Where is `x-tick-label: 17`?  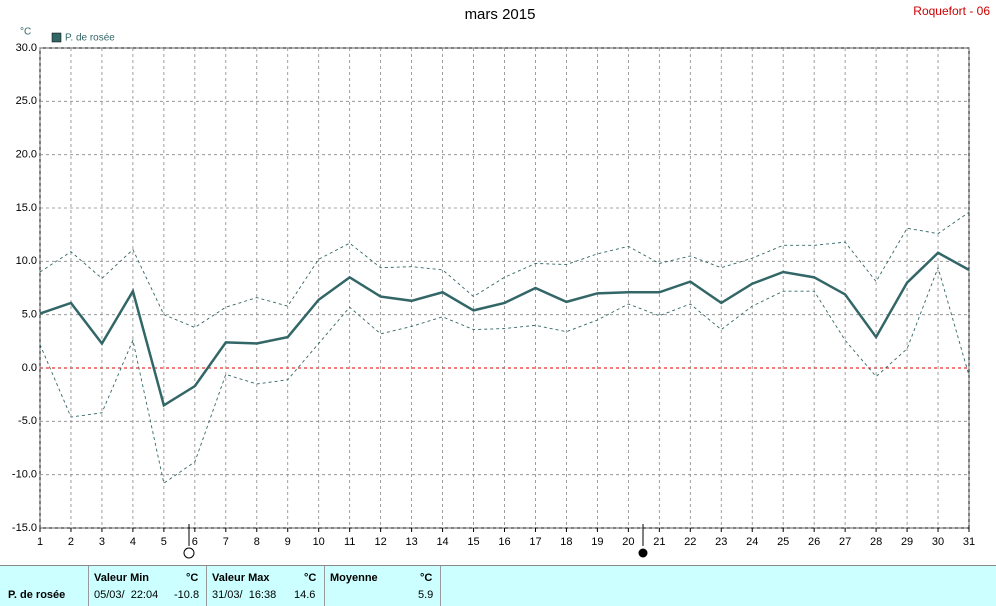 x-tick-label: 17 is located at coordinates (535, 542).